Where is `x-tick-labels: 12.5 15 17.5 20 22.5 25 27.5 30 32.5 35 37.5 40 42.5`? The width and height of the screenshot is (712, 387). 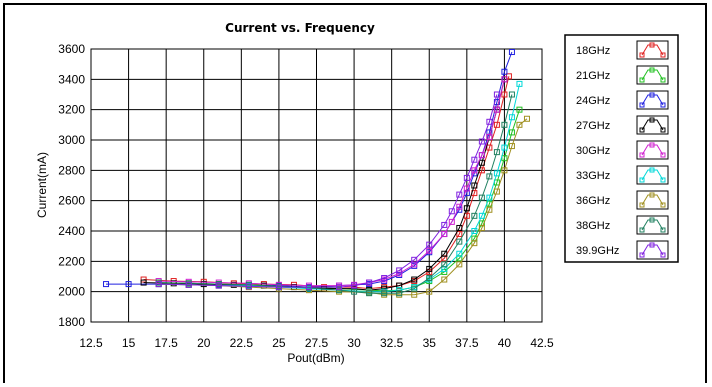 x-tick-labels: 12.5 15 17.5 20 22.5 25 27.5 30 32.5 35 37.5 40 42.5 is located at coordinates (316, 343).